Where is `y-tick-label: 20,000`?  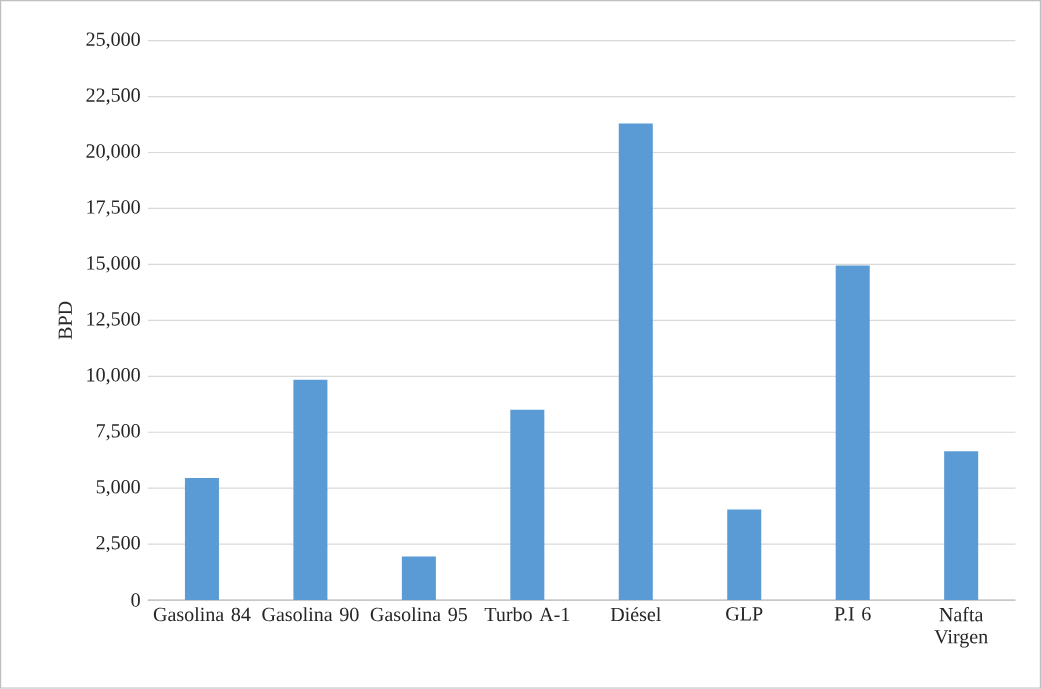 y-tick-label: 20,000 is located at coordinates (113, 152).